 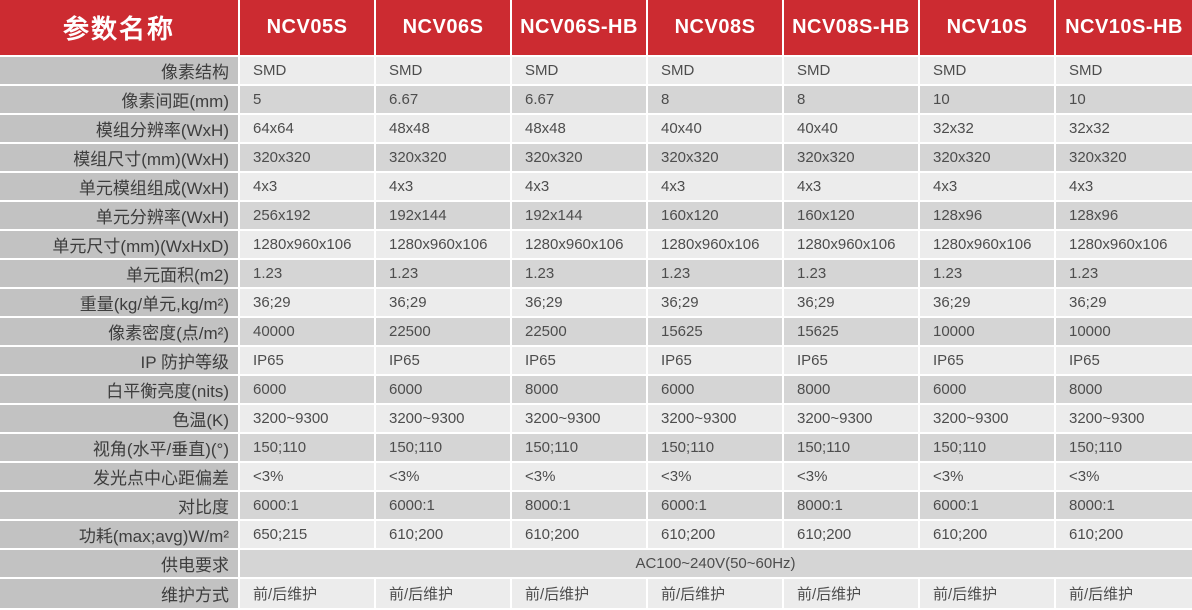 What do you see at coordinates (852, 129) in the screenshot?
I see `cell-value: 40x40` at bounding box center [852, 129].